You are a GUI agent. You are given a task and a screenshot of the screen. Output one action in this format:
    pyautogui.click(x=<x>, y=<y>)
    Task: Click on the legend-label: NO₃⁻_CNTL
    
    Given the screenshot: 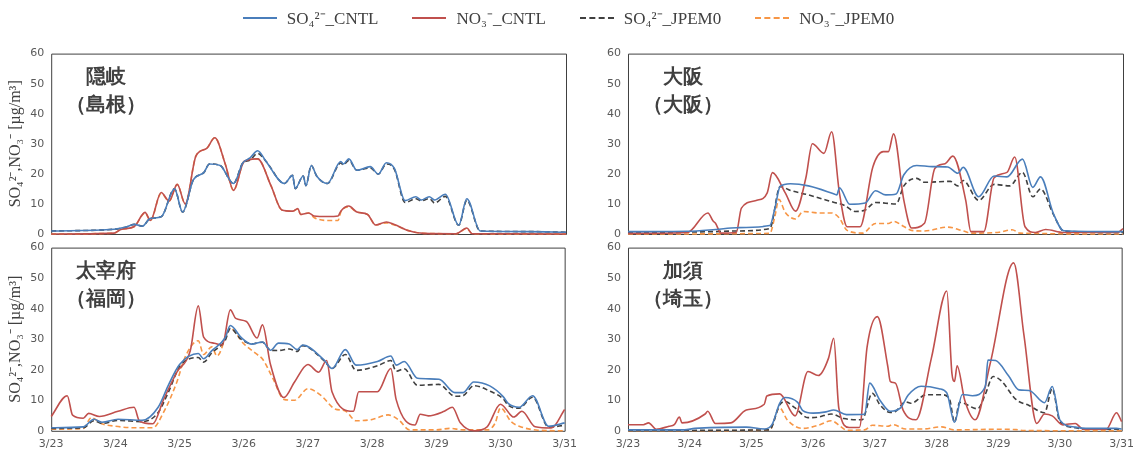 What is the action you would take?
    pyautogui.click(x=501, y=18)
    